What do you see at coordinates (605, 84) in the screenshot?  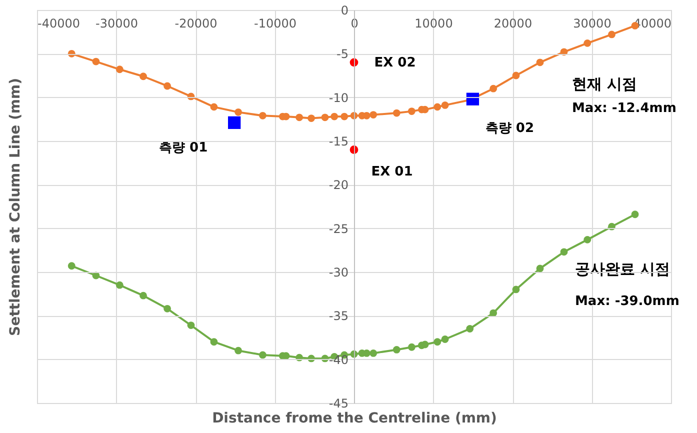 I see `series-label: 현재 시점` at bounding box center [605, 84].